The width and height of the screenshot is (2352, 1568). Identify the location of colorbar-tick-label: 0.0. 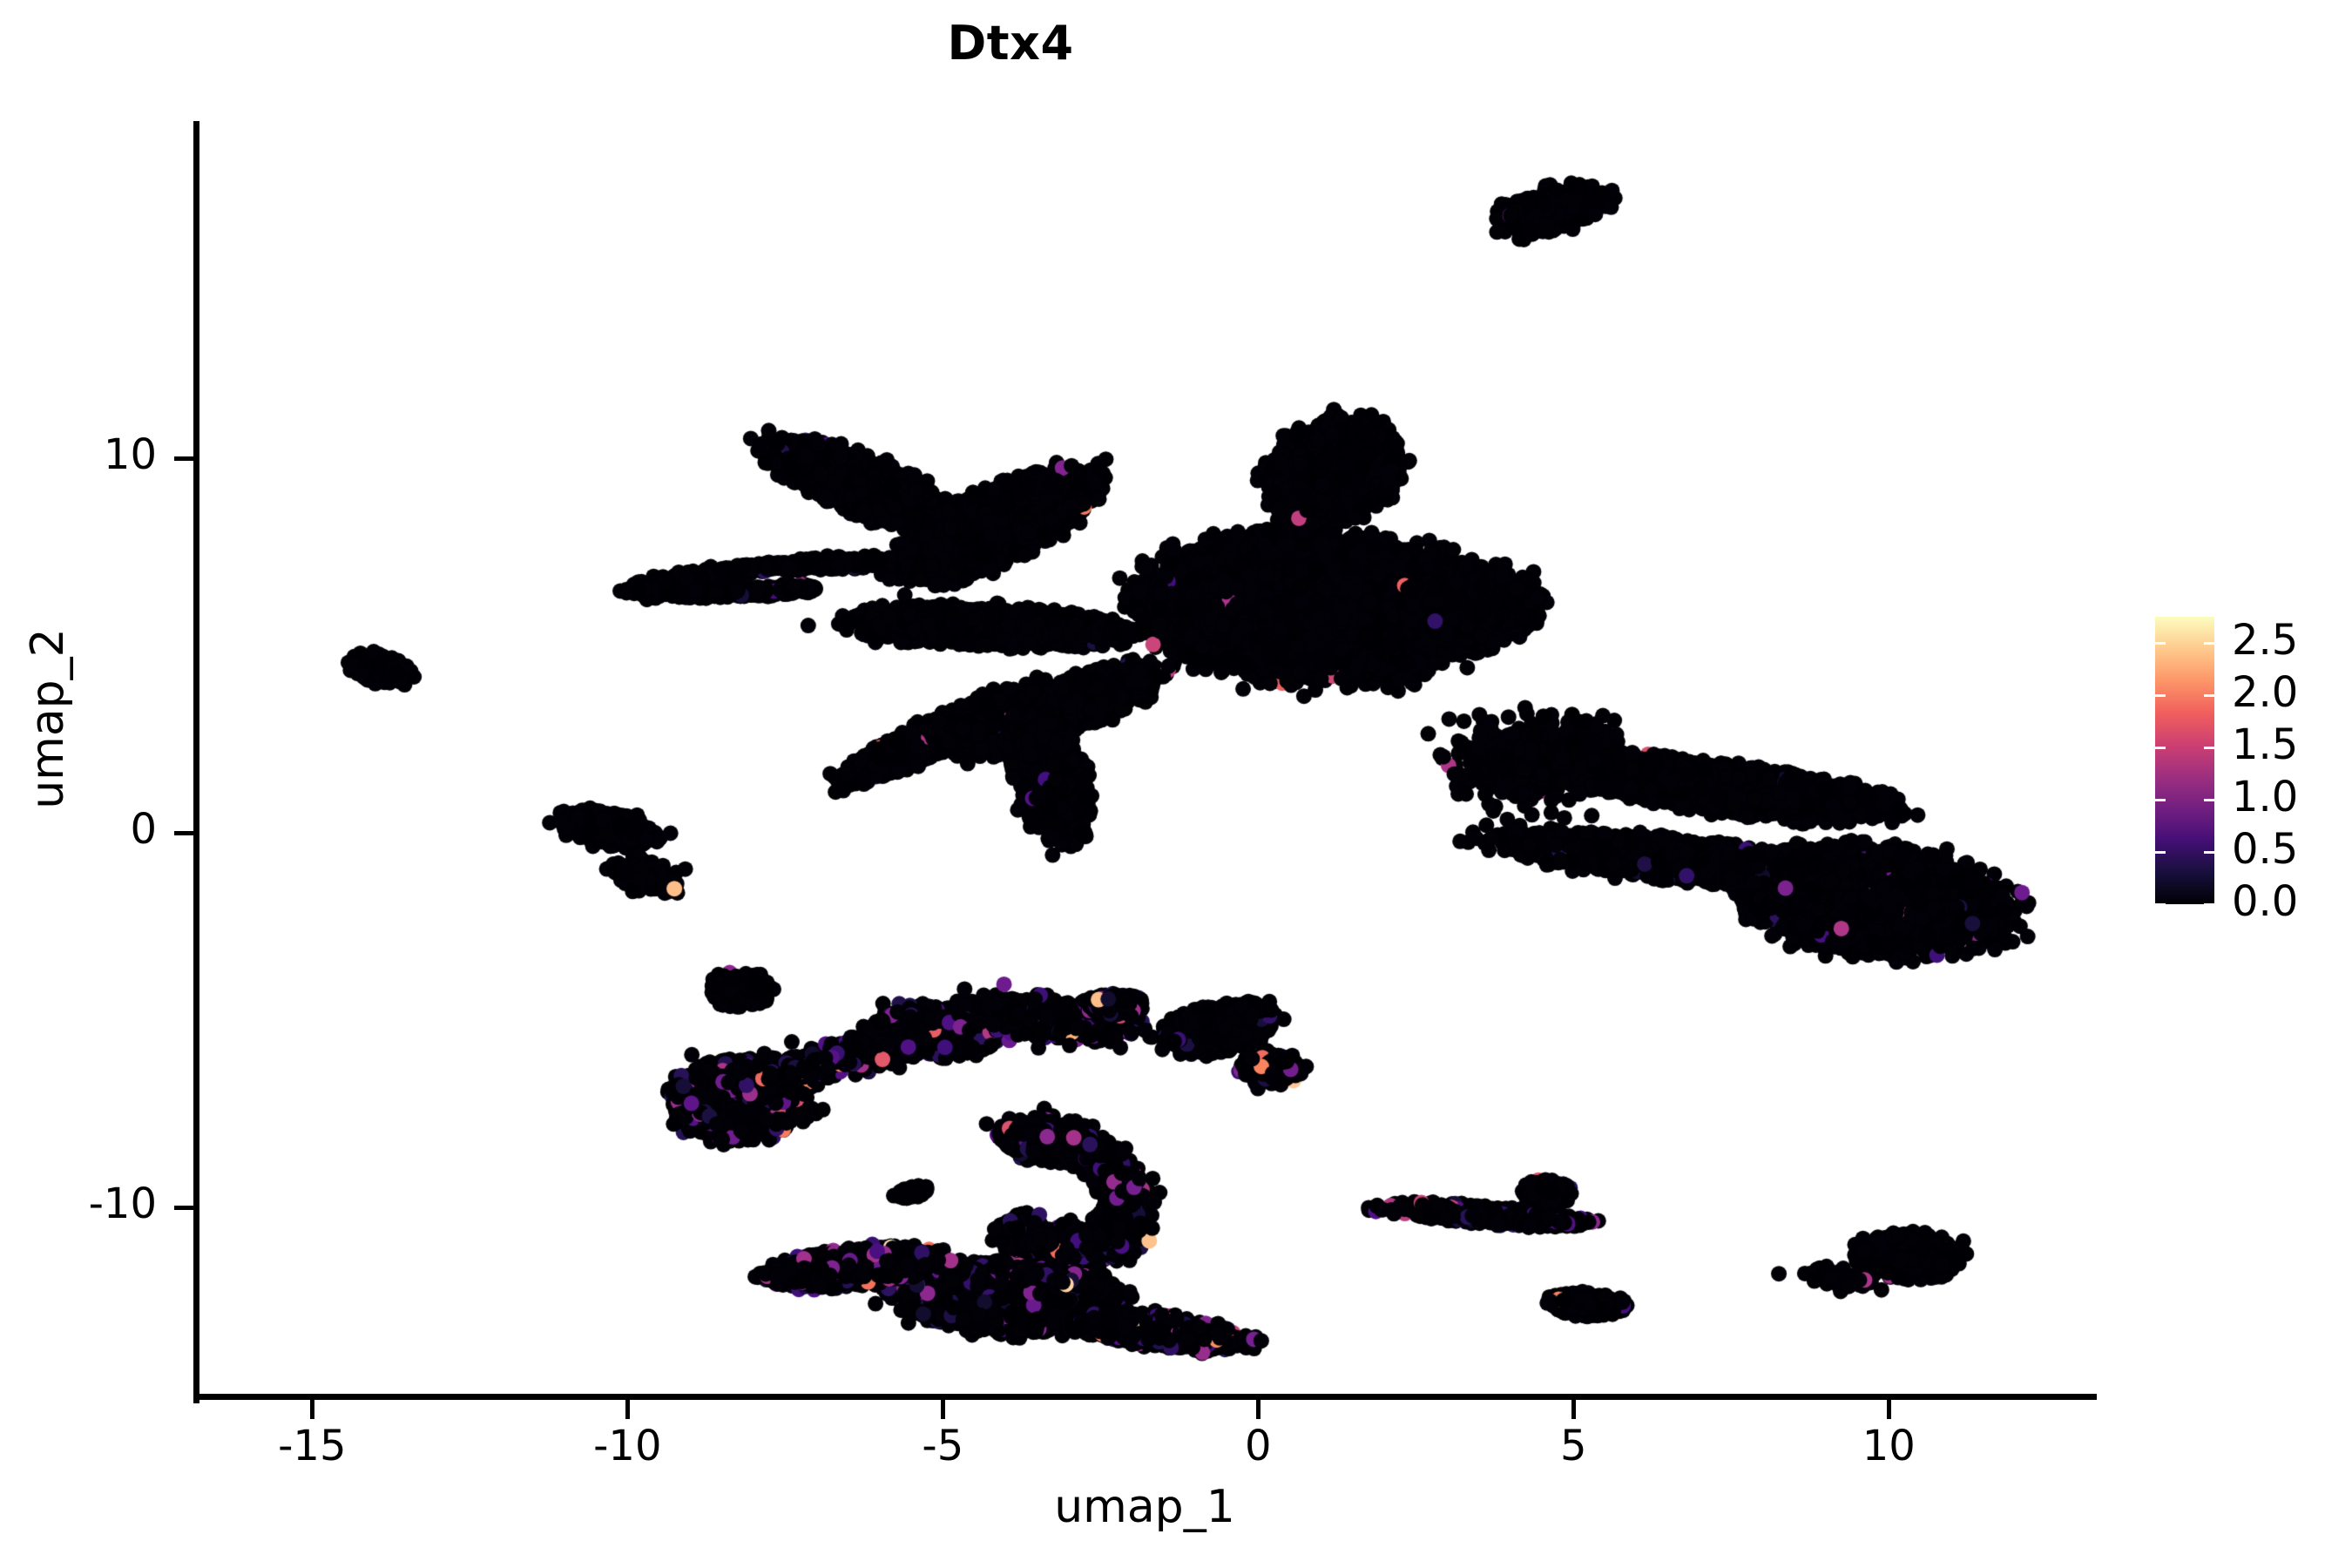
(2265, 901).